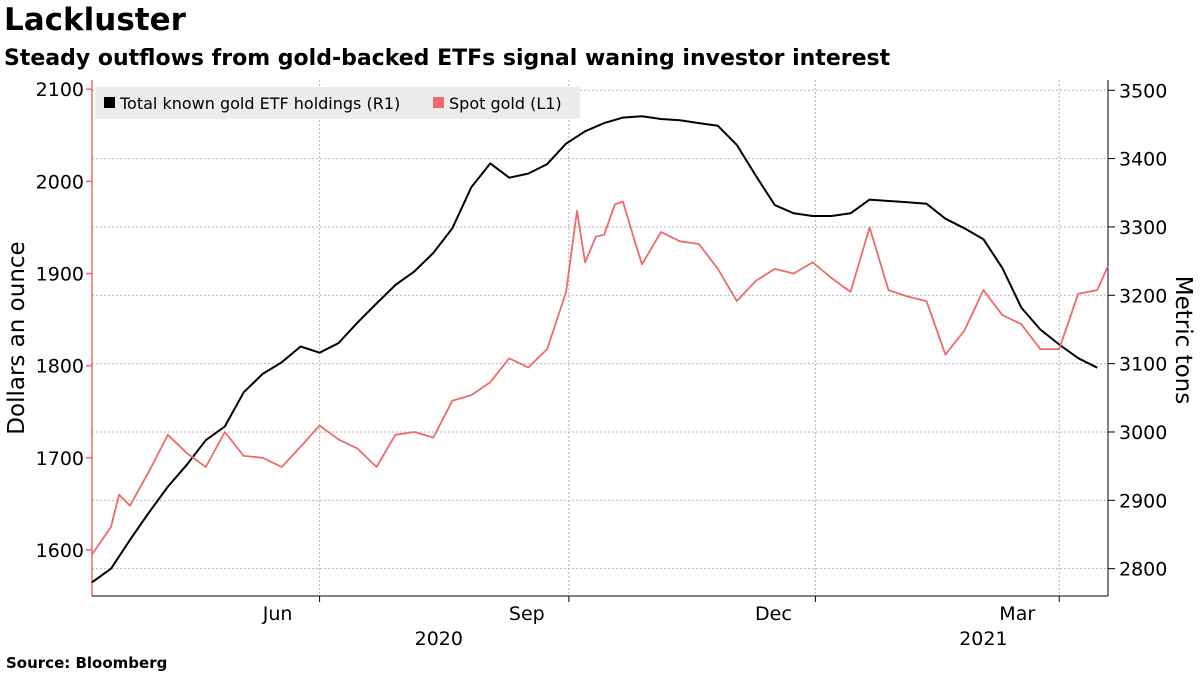 This screenshot has height=675, width=1200. Describe the element at coordinates (438, 102) in the screenshot. I see `legend-swatch-spot-gold` at that location.